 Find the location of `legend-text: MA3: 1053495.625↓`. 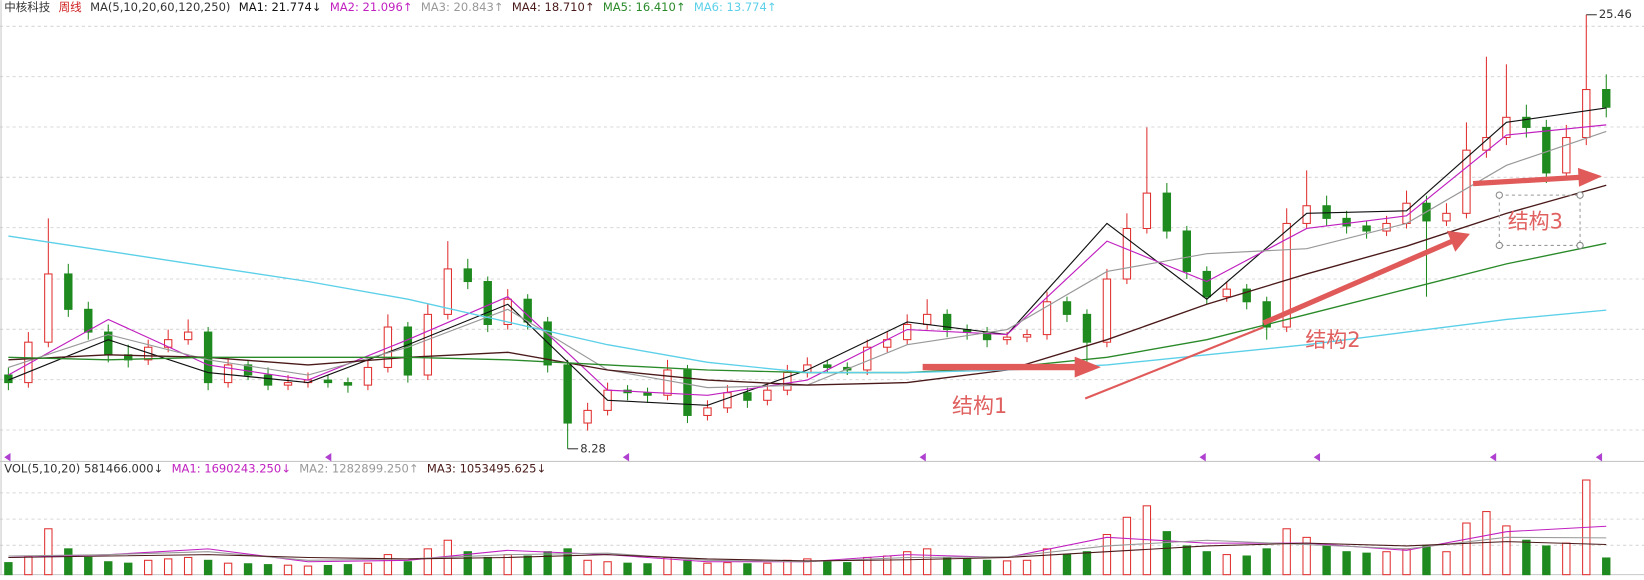

legend-text: MA3: 1053495.625↓ is located at coordinates (486, 468).